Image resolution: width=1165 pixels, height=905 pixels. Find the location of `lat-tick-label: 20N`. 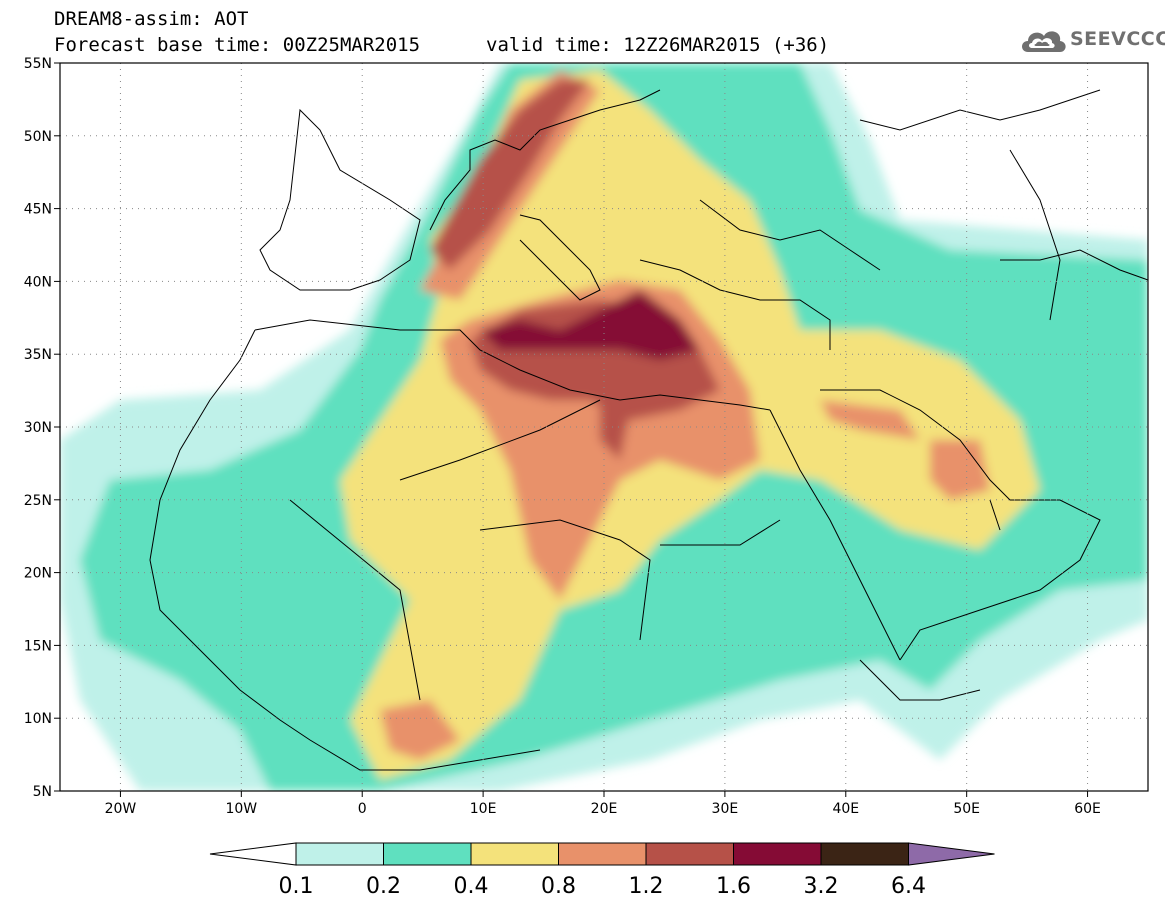

lat-tick-label: 20N is located at coordinates (38, 574).